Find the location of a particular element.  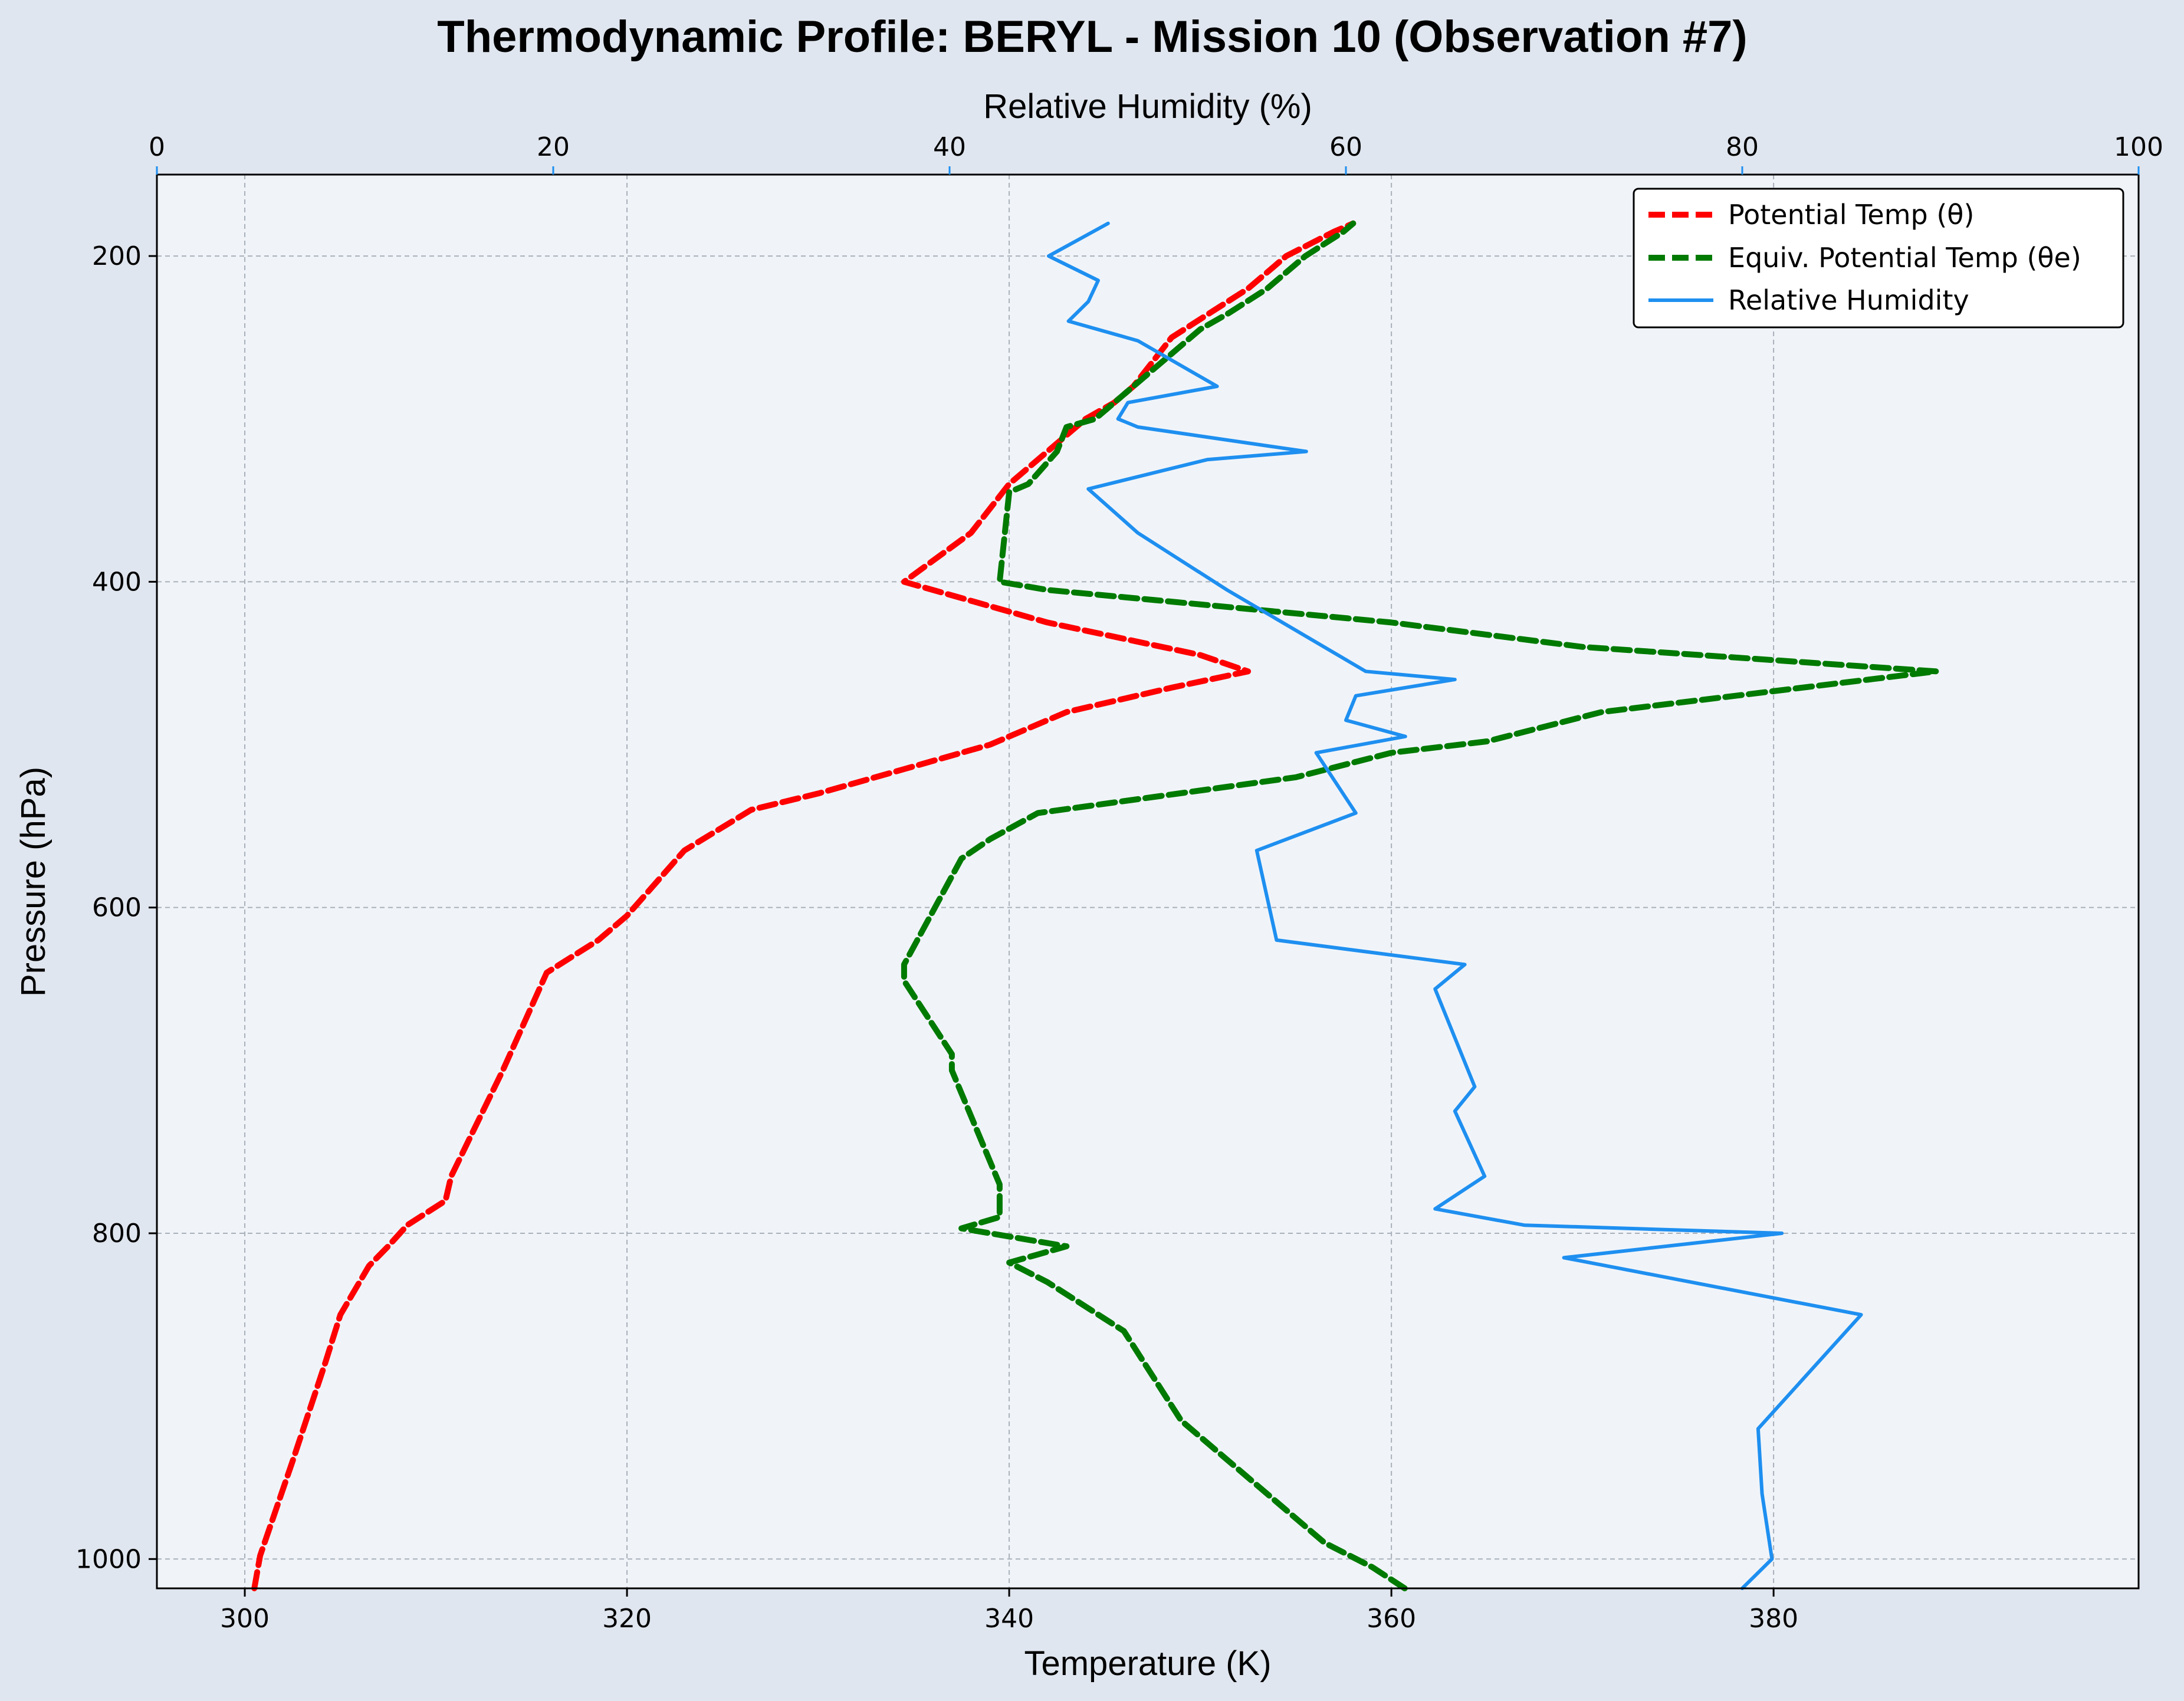

x2-tick-label: 0 is located at coordinates (157, 147).